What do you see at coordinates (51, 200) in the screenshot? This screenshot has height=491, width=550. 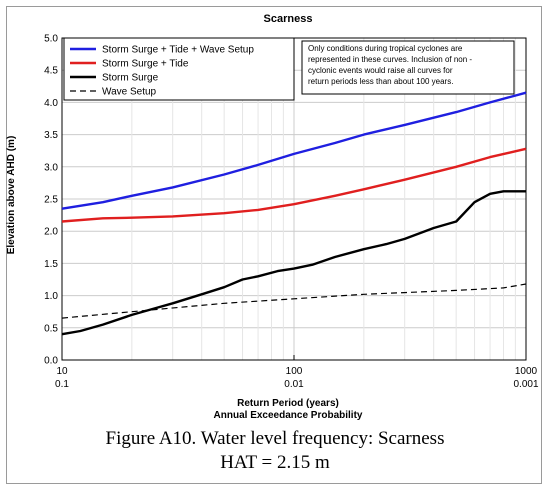 I see `y-tick-label: 2.5` at bounding box center [51, 200].